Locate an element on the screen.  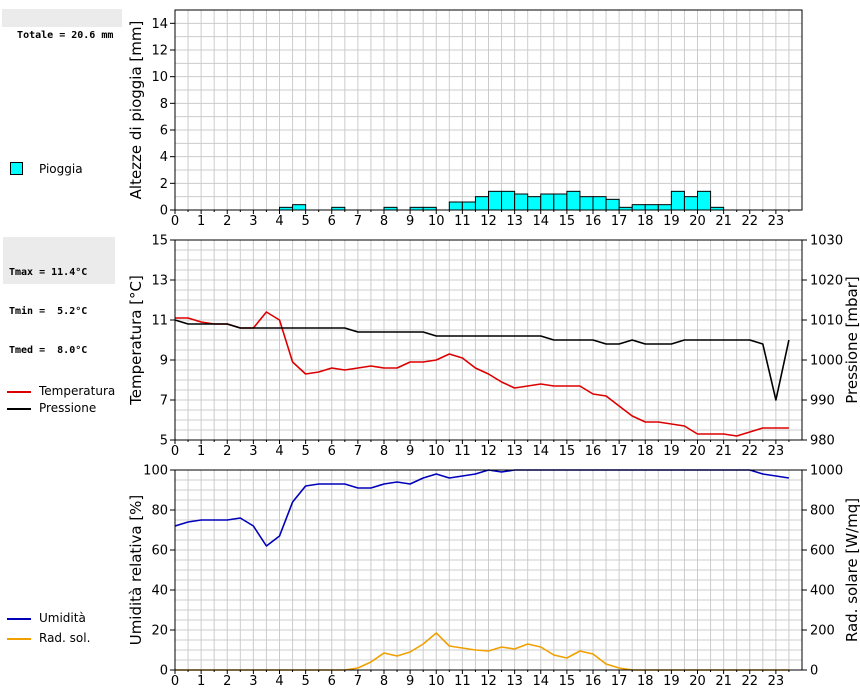
solar-legend-swatch is located at coordinates (19, 639).